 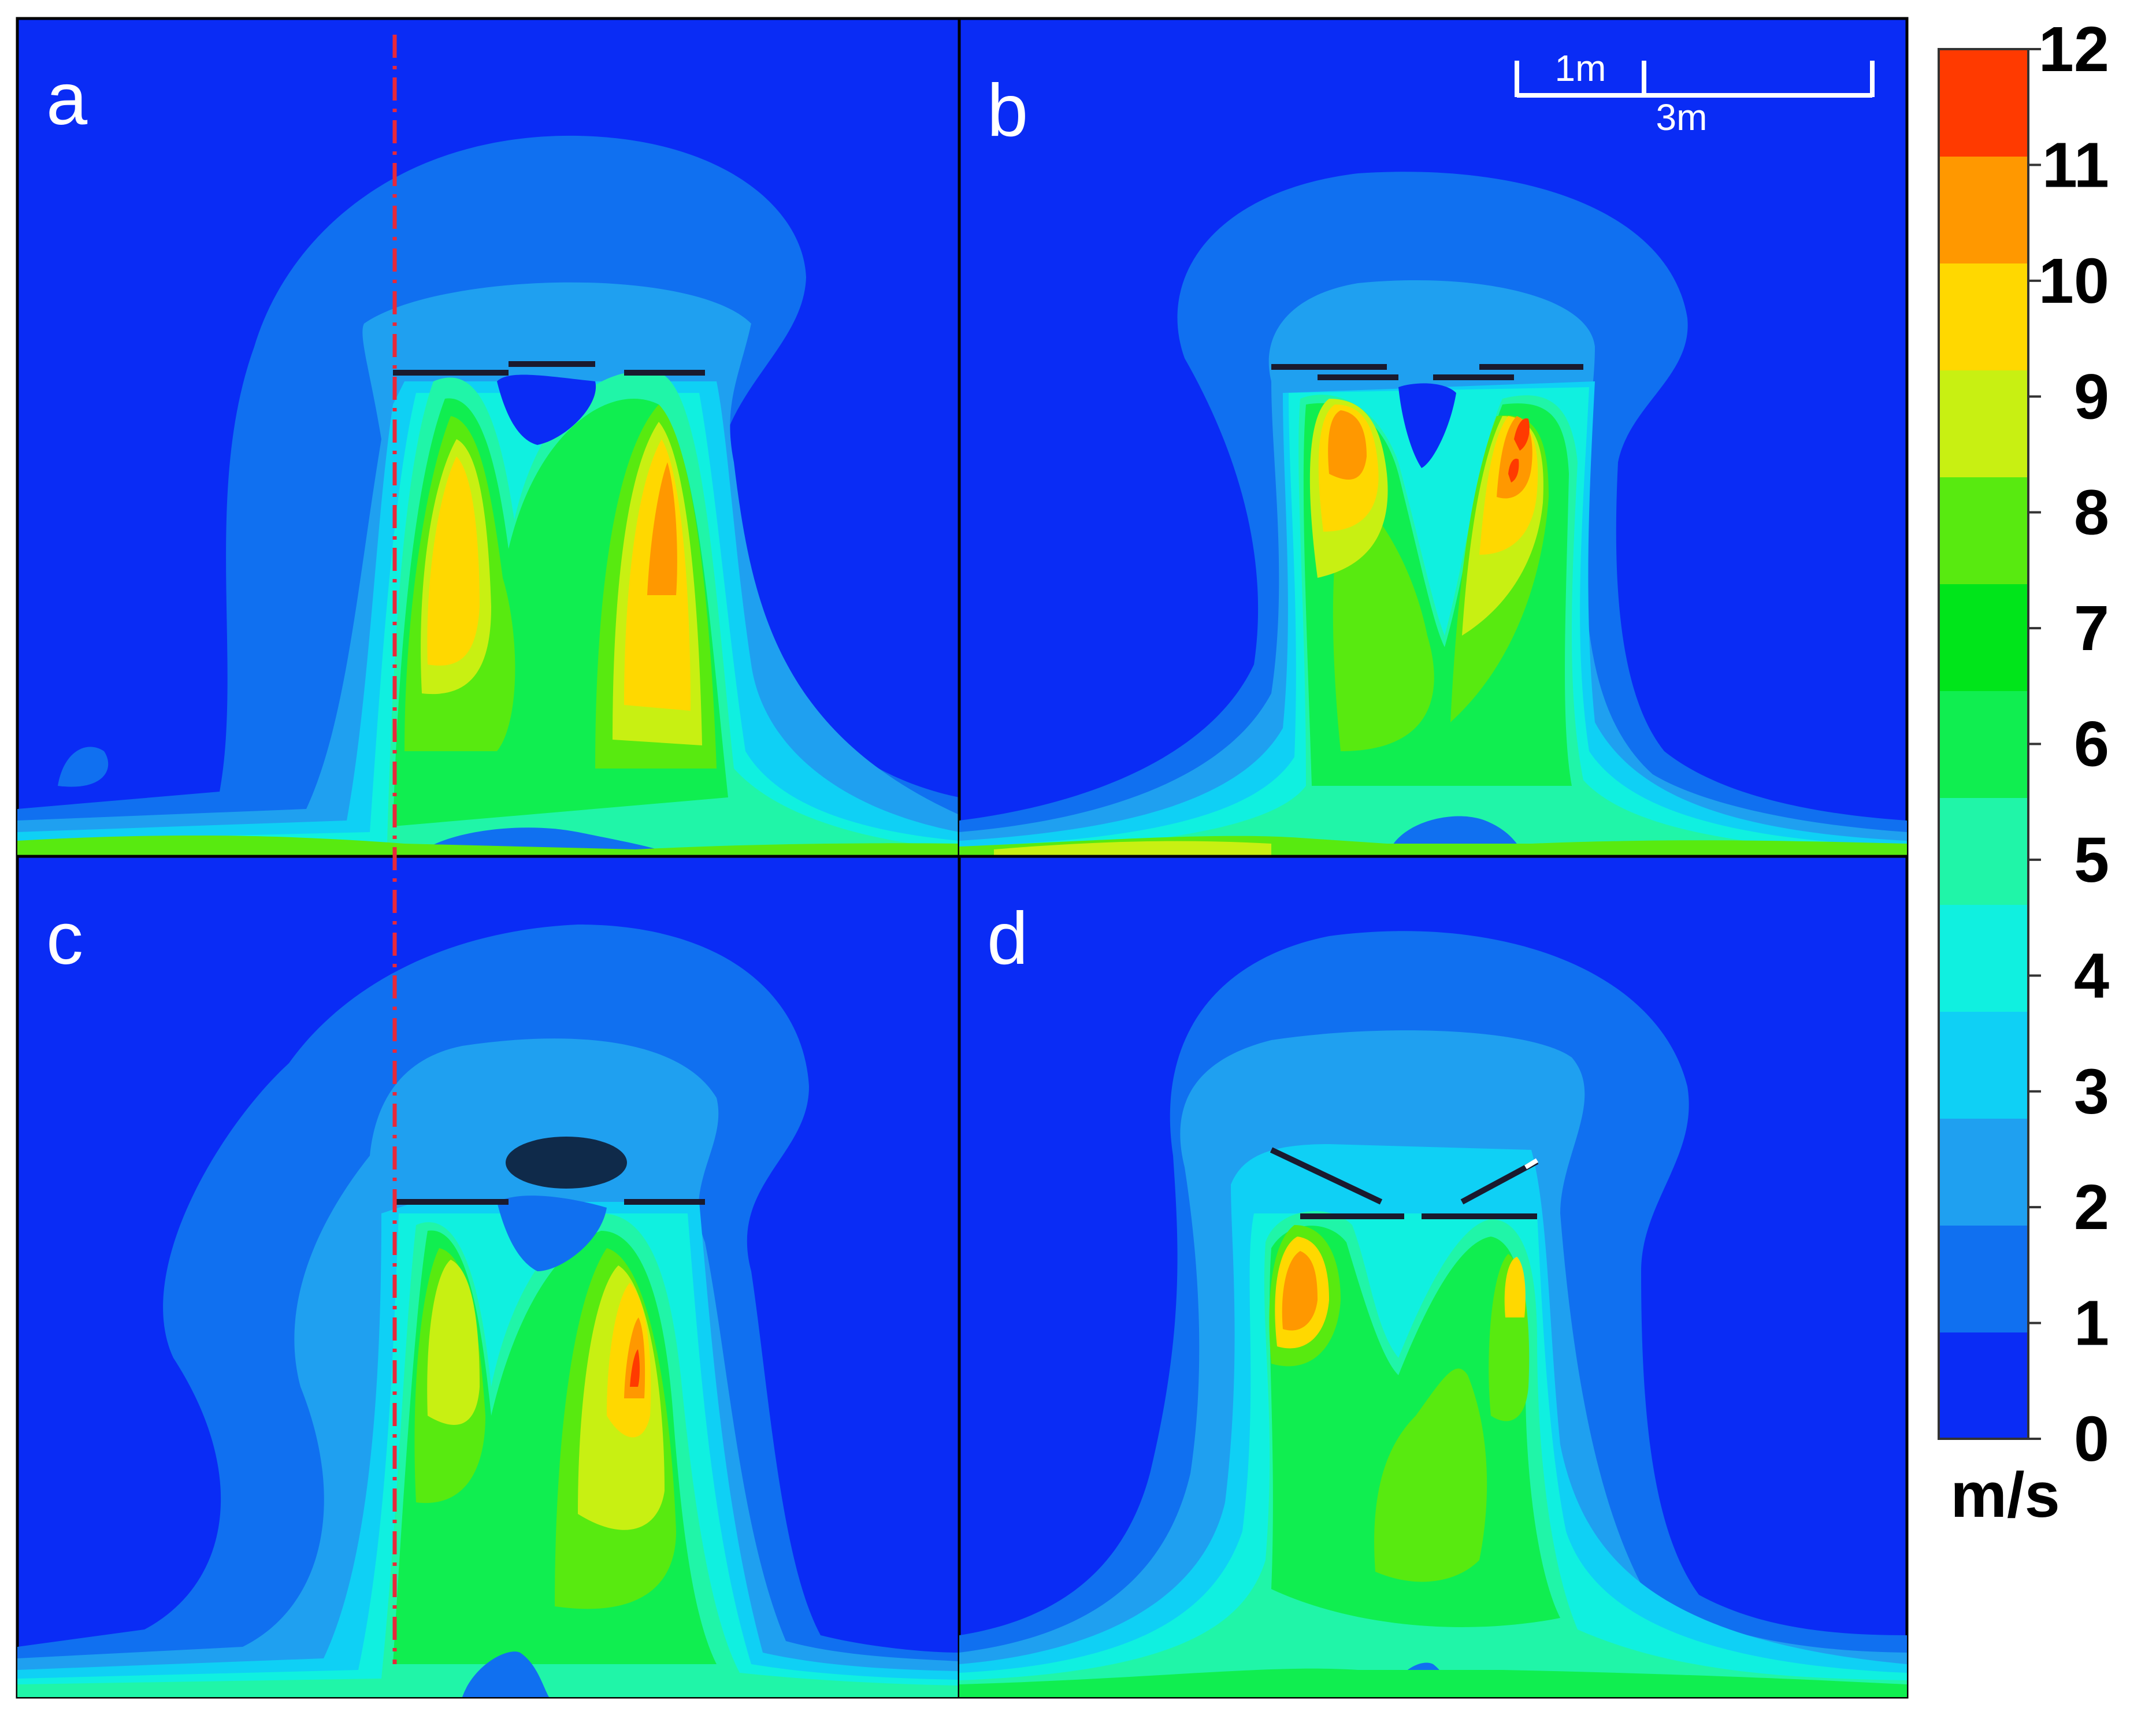 I want to click on colorbar-tick-label-12: 12, so click(x=2074, y=49).